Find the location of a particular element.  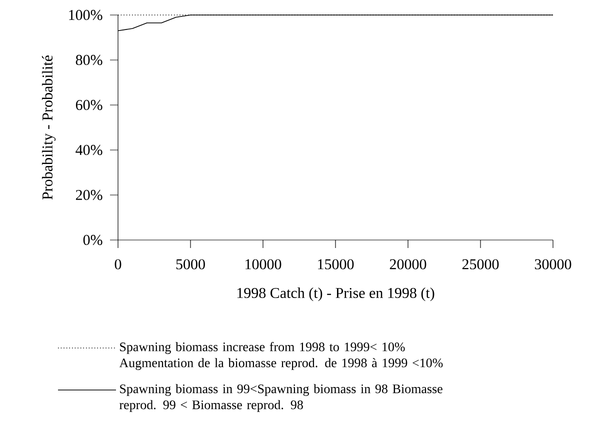

x-tick-label: 15000 is located at coordinates (336, 264).